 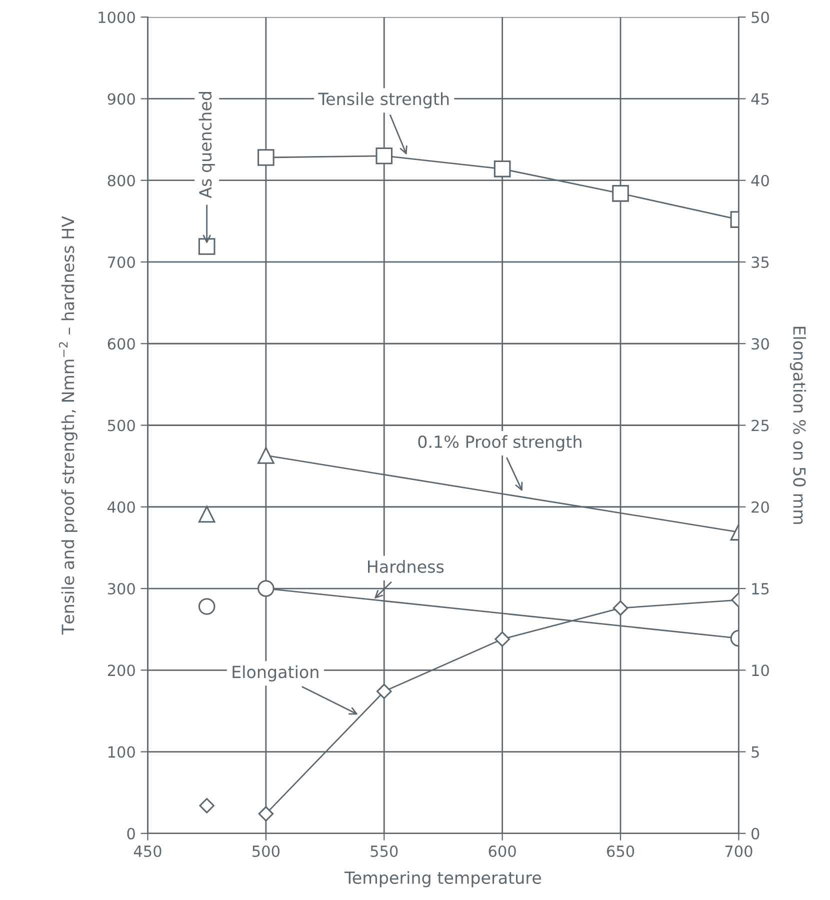 What do you see at coordinates (738, 851) in the screenshot?
I see `x-tick-label: 700` at bounding box center [738, 851].